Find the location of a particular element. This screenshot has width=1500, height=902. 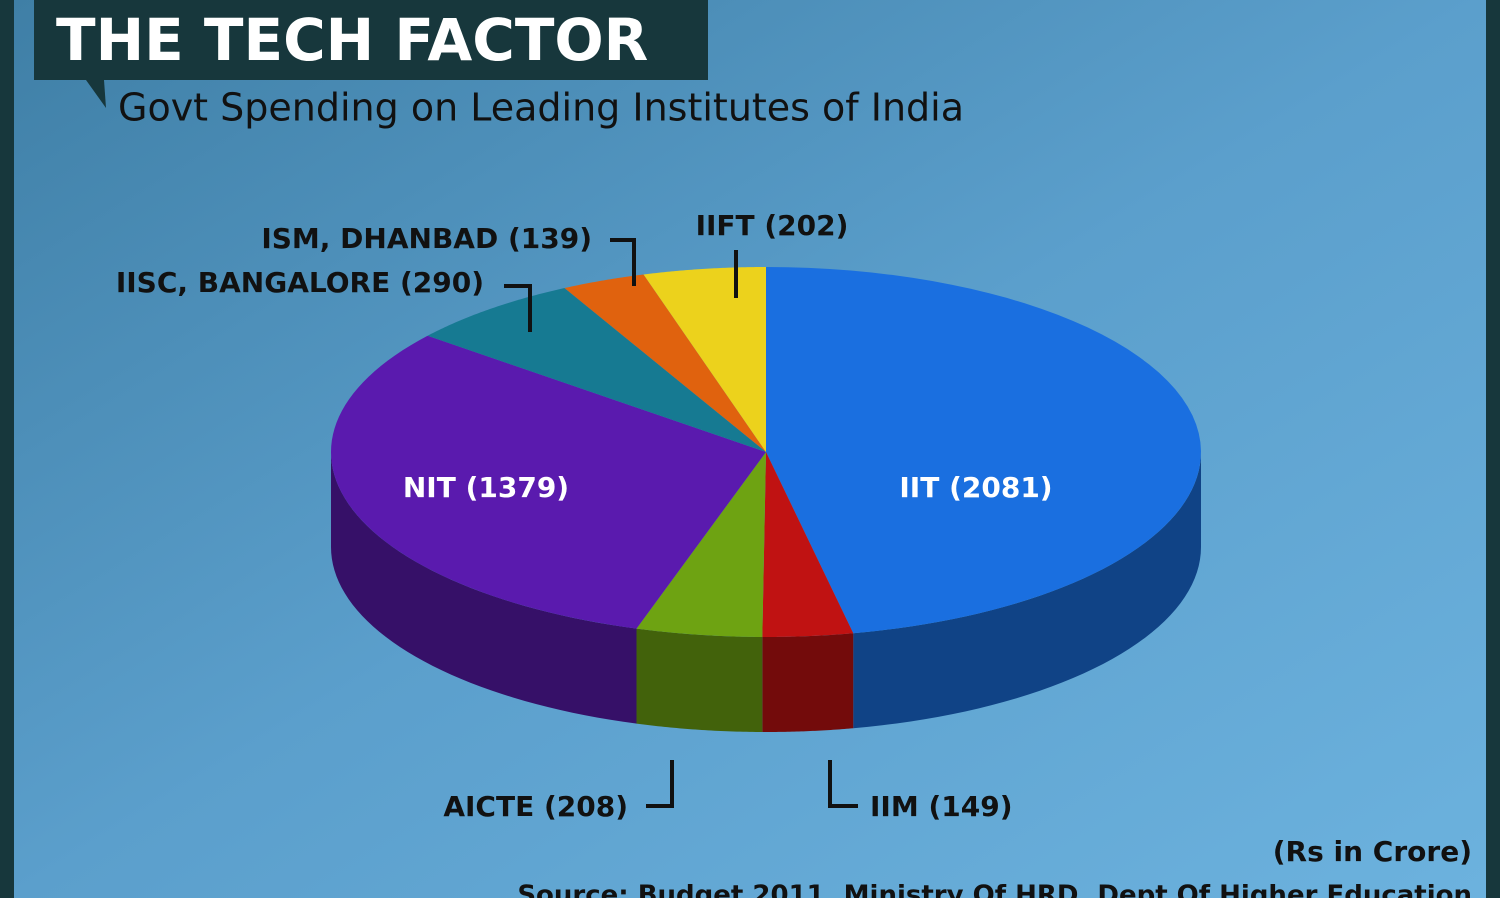

slice-label: IIT (2081) is located at coordinates (975, 487).